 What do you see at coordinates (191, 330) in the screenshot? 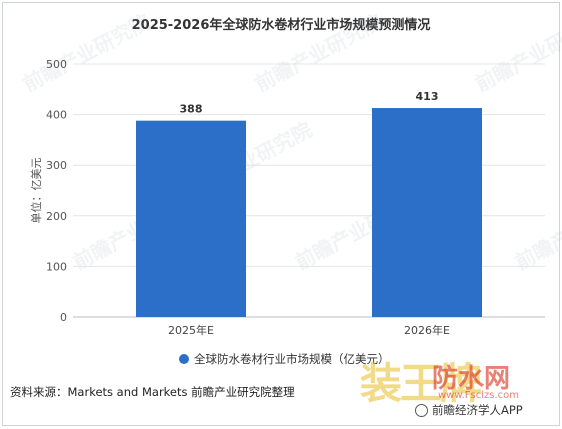
I see `x-tick-label: 2025年E` at bounding box center [191, 330].